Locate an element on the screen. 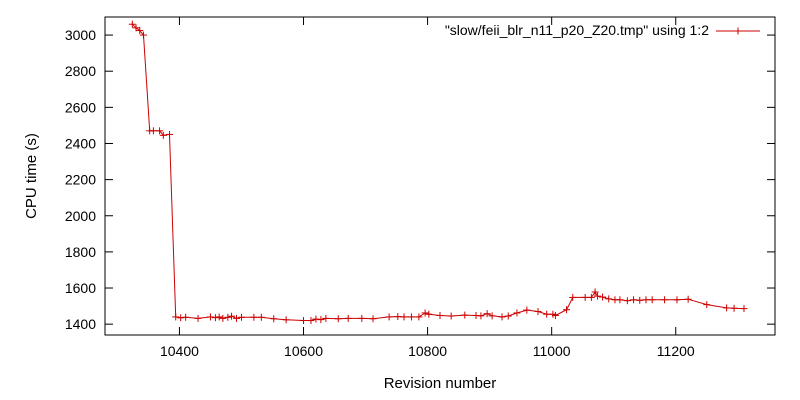  x-tick-label: 10400 is located at coordinates (179, 351).